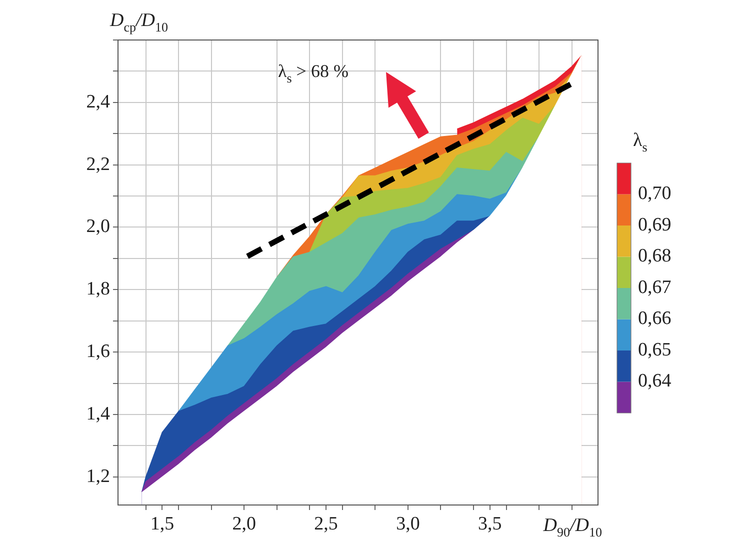 Image resolution: width=739 pixels, height=546 pixels. I want to click on y-tick-label: 1,6, so click(98, 351).